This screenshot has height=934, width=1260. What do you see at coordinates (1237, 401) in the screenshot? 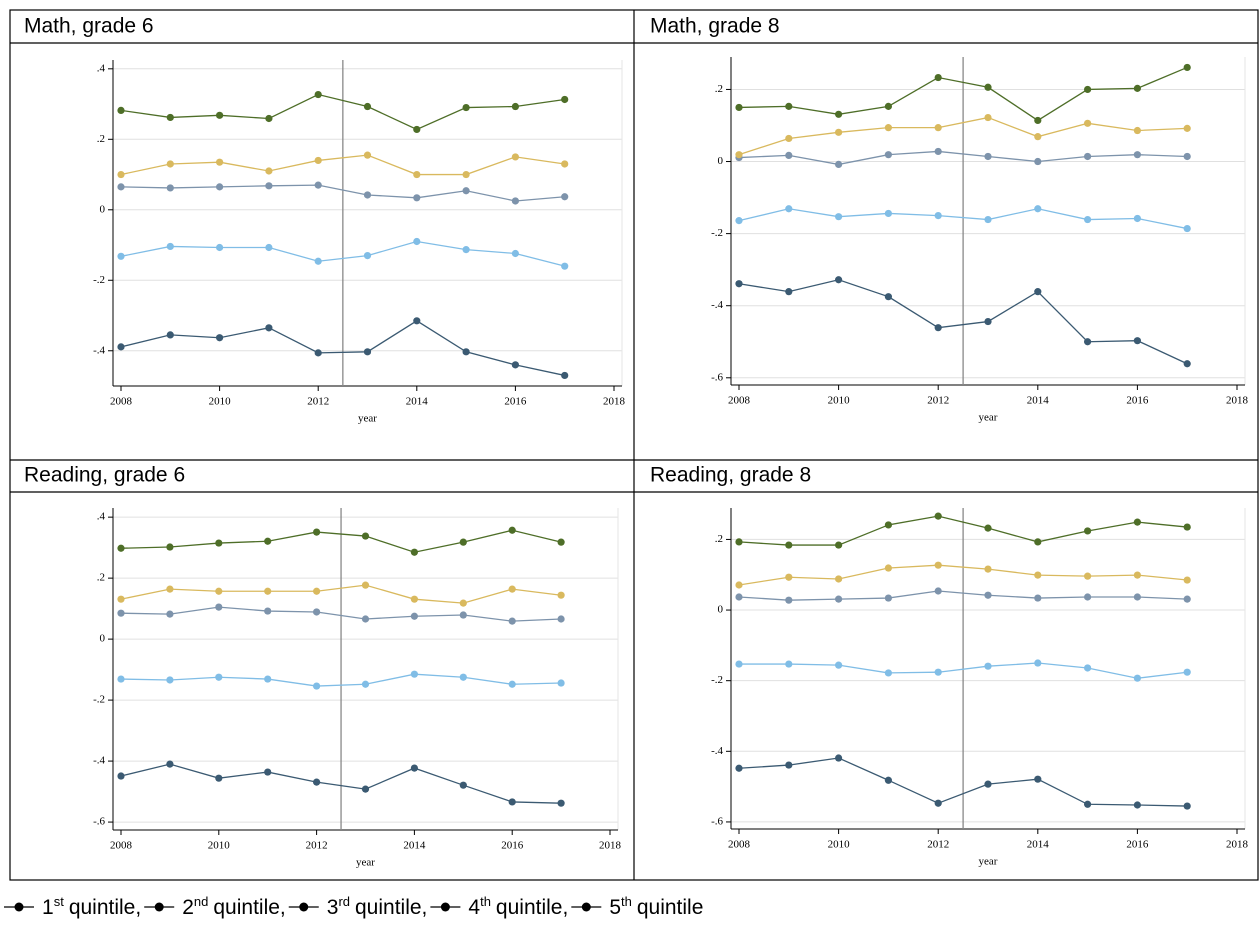
I see `x-tick-label: 2018` at bounding box center [1237, 401].